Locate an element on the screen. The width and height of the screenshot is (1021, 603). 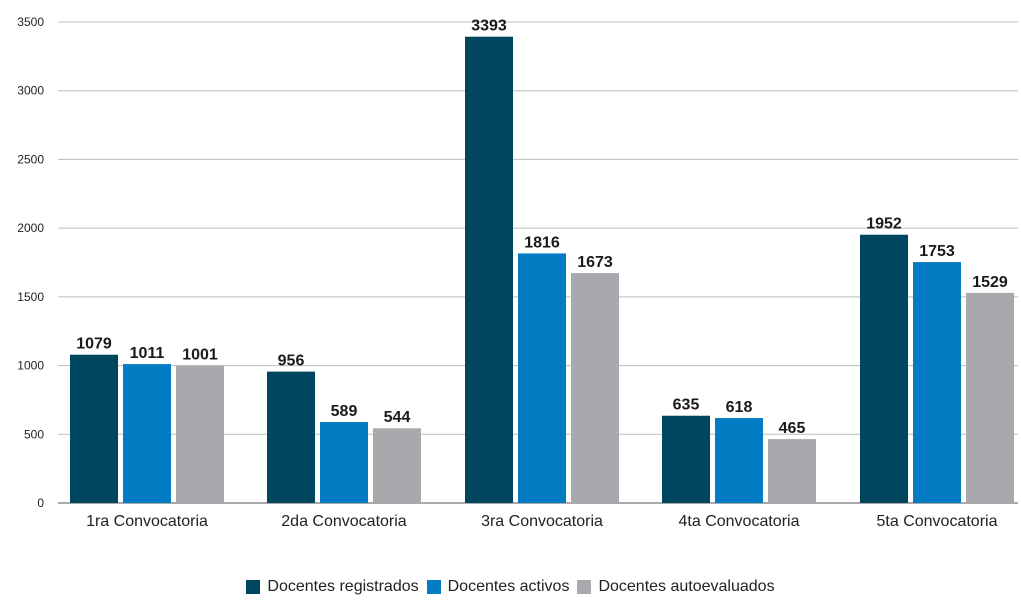
y-tick-label: 2000 is located at coordinates (30, 228).